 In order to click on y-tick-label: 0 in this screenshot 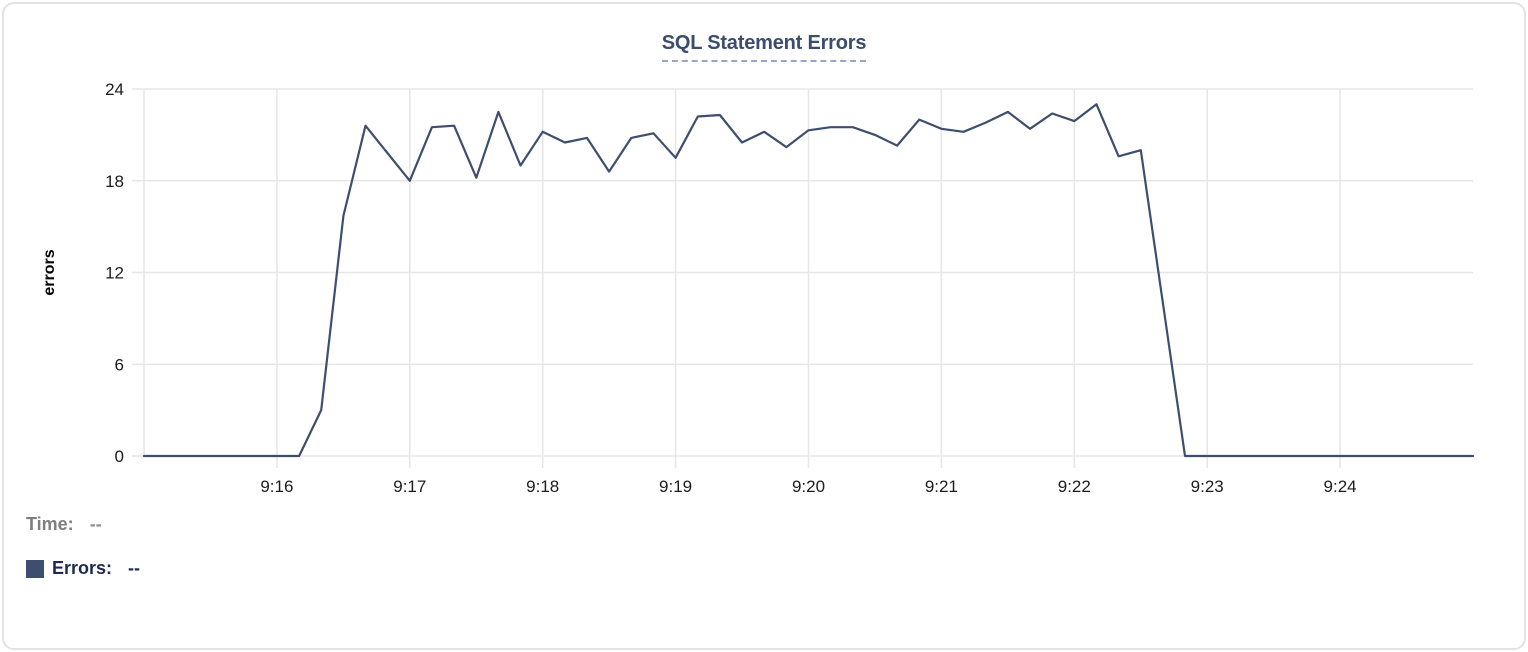, I will do `click(119, 456)`.